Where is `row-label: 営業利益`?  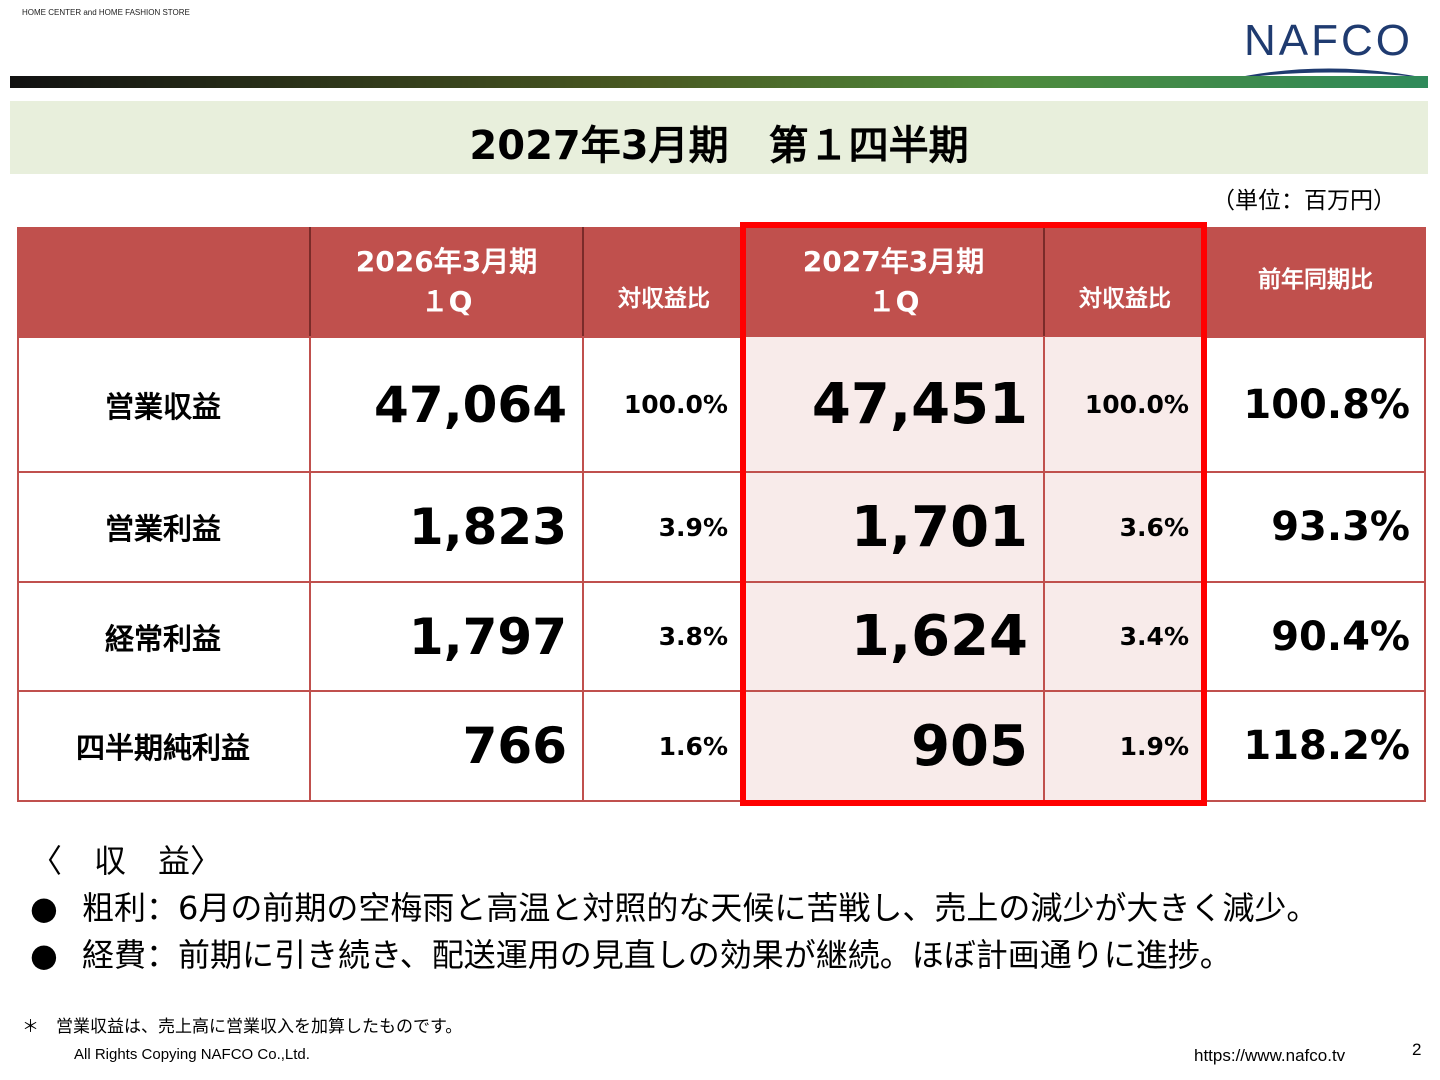 row-label: 営業利益 is located at coordinates (162, 529).